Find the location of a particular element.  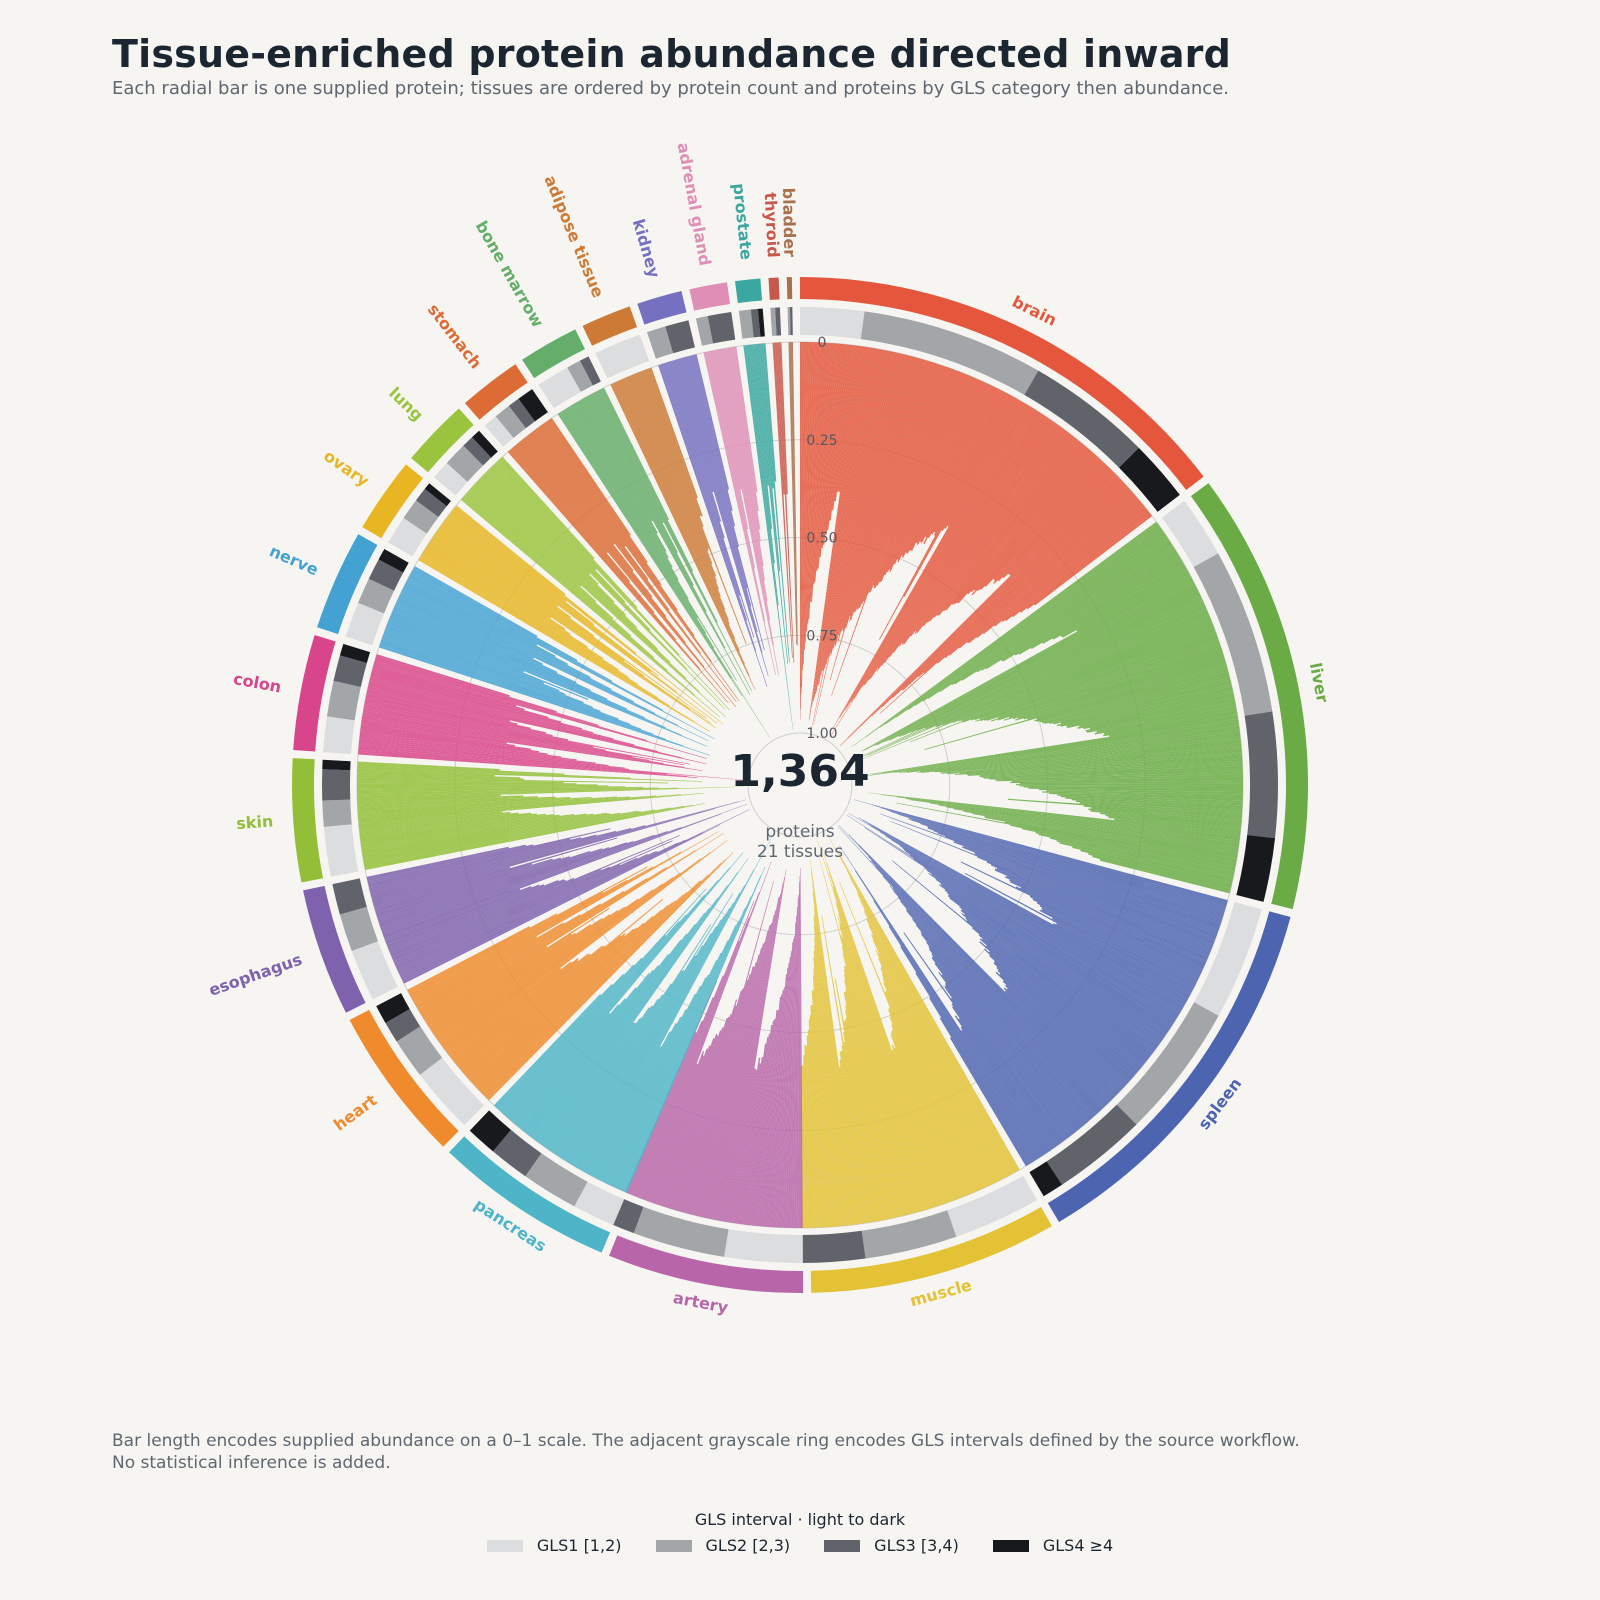

legend-item-gls2: GLS2 [2,3) is located at coordinates (722, 1545).